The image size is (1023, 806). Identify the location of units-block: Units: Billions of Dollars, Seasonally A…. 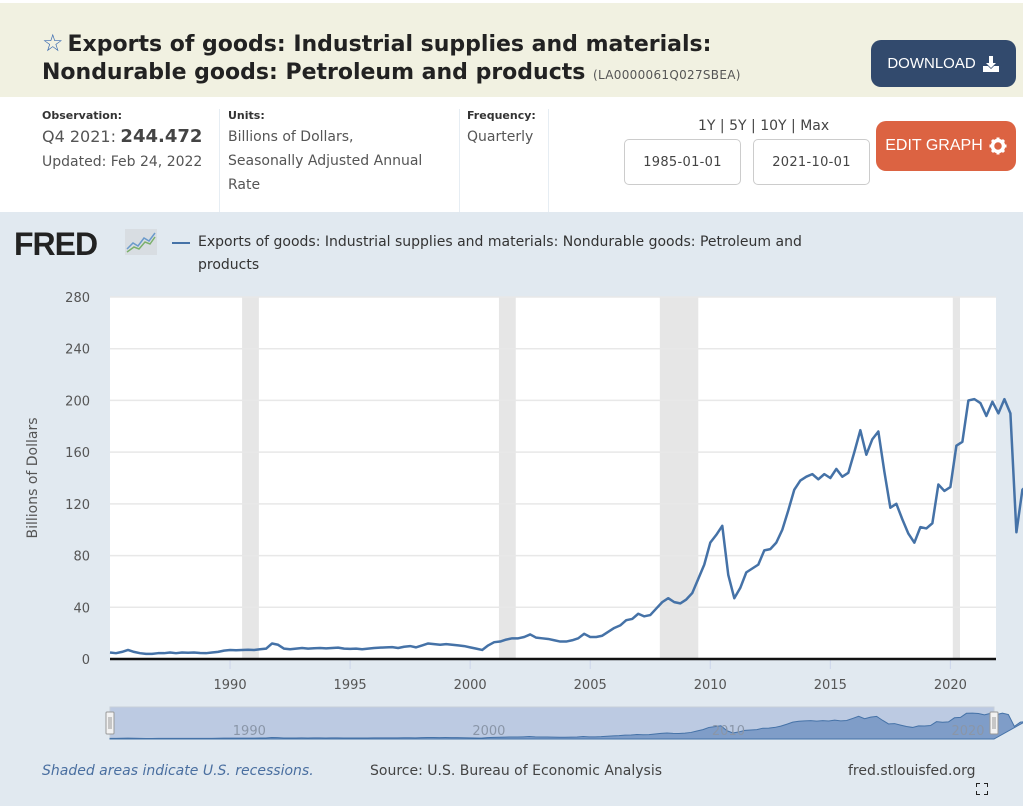
(343, 153).